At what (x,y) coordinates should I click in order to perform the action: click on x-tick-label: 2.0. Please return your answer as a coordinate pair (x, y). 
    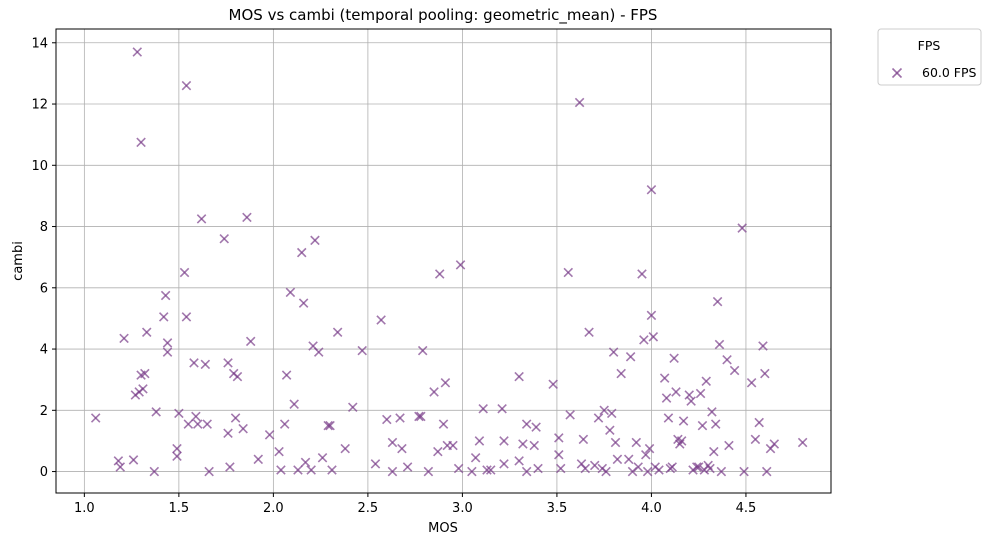
    Looking at the image, I should click on (273, 508).